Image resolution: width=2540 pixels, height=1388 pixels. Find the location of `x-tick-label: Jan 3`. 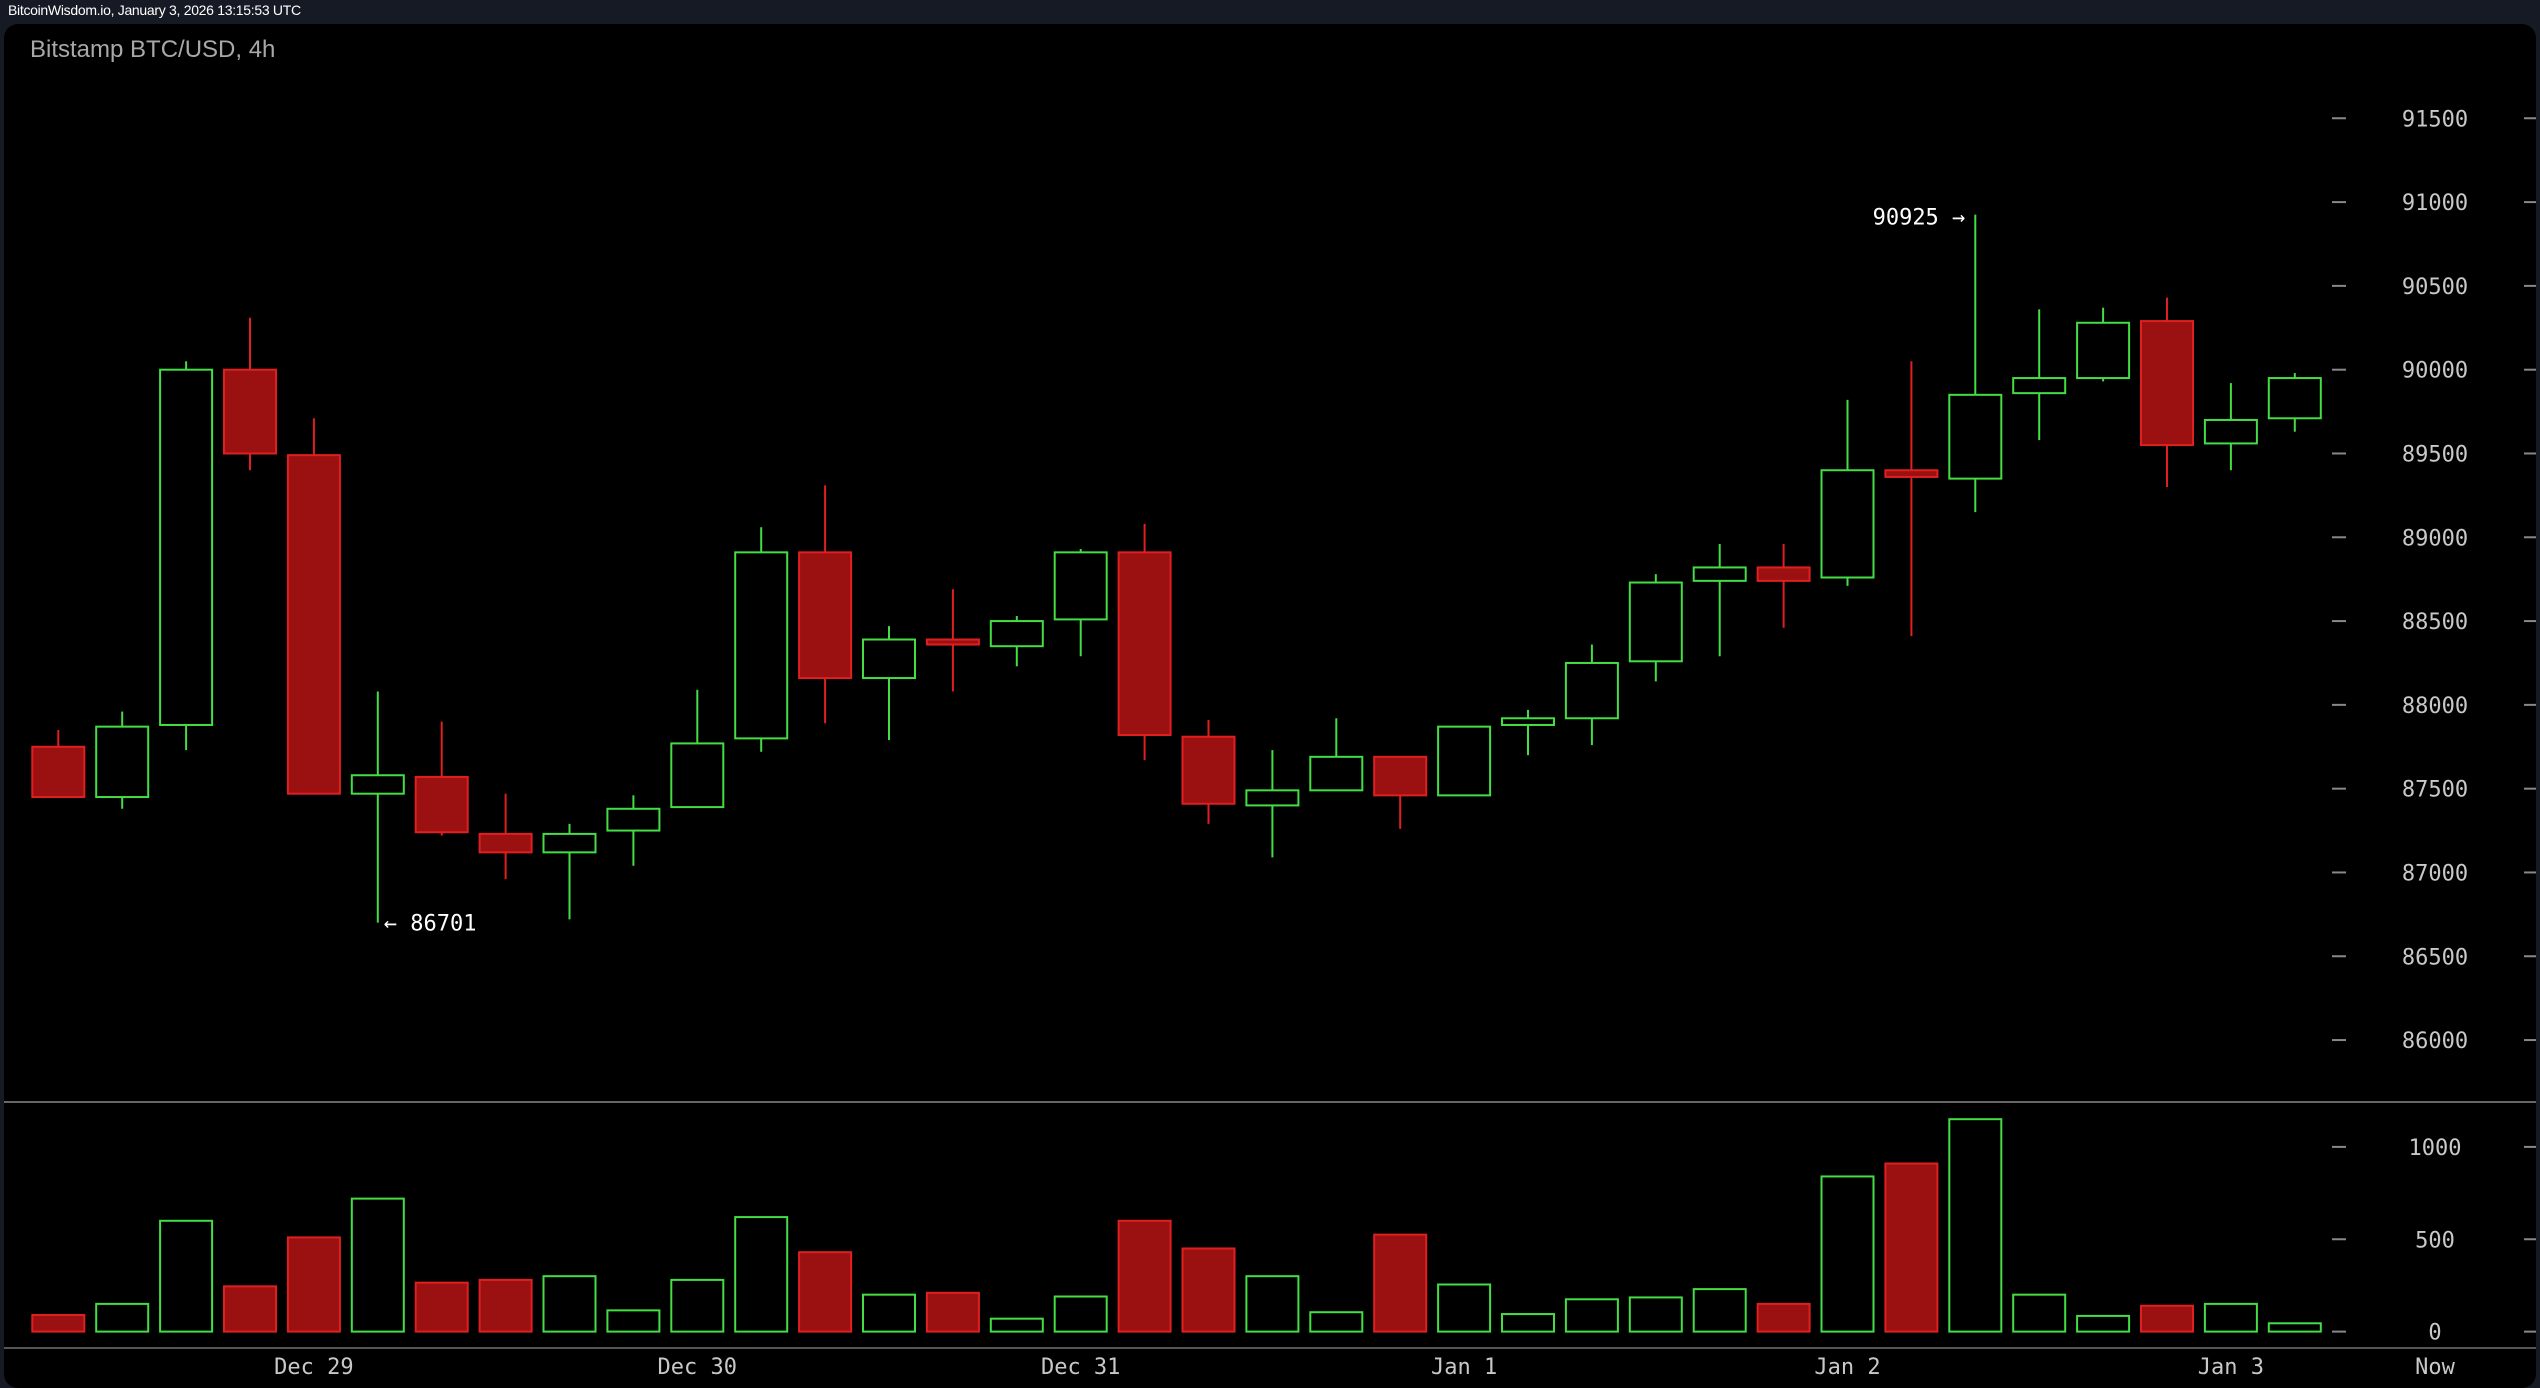

x-tick-label: Jan 3 is located at coordinates (2231, 1367).